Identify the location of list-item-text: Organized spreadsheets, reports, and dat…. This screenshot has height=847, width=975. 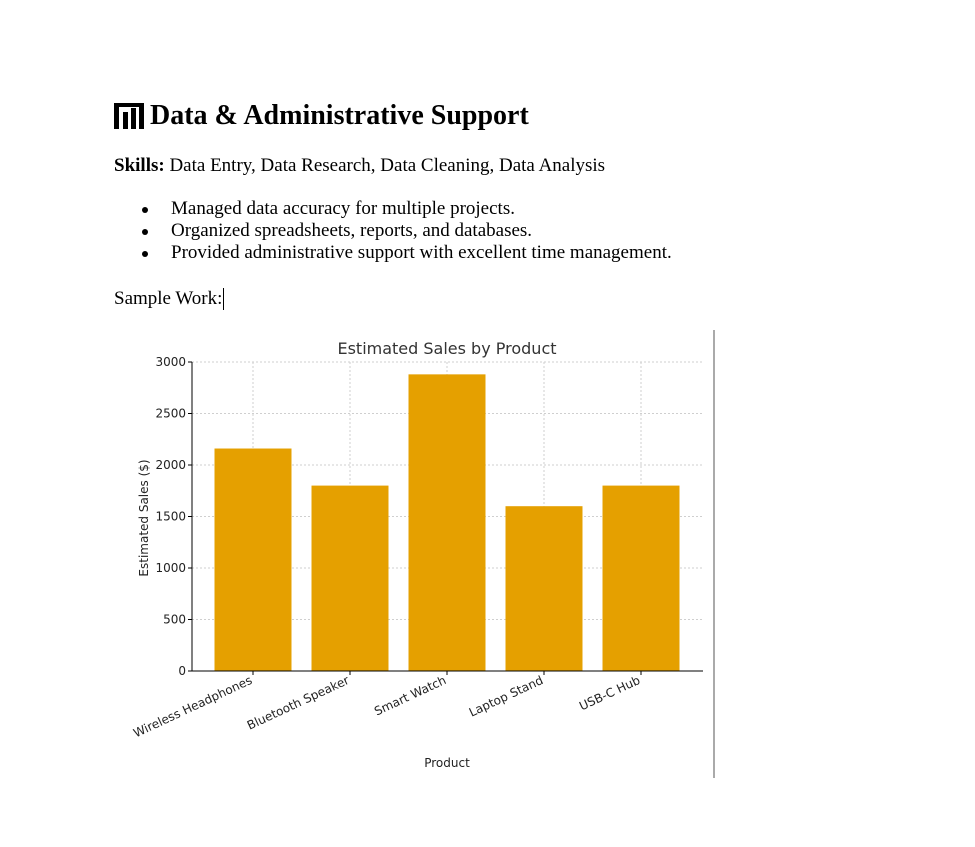
(352, 230).